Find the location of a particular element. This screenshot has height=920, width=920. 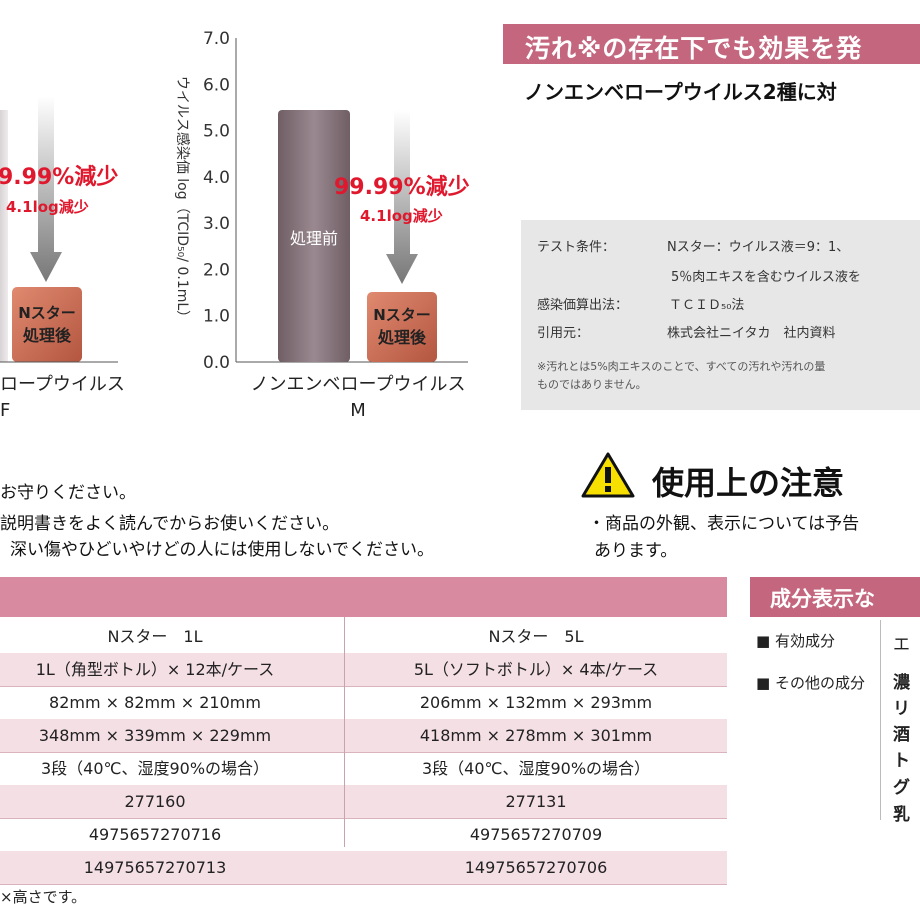

other-ingredient-value: グ is located at coordinates (901, 788).